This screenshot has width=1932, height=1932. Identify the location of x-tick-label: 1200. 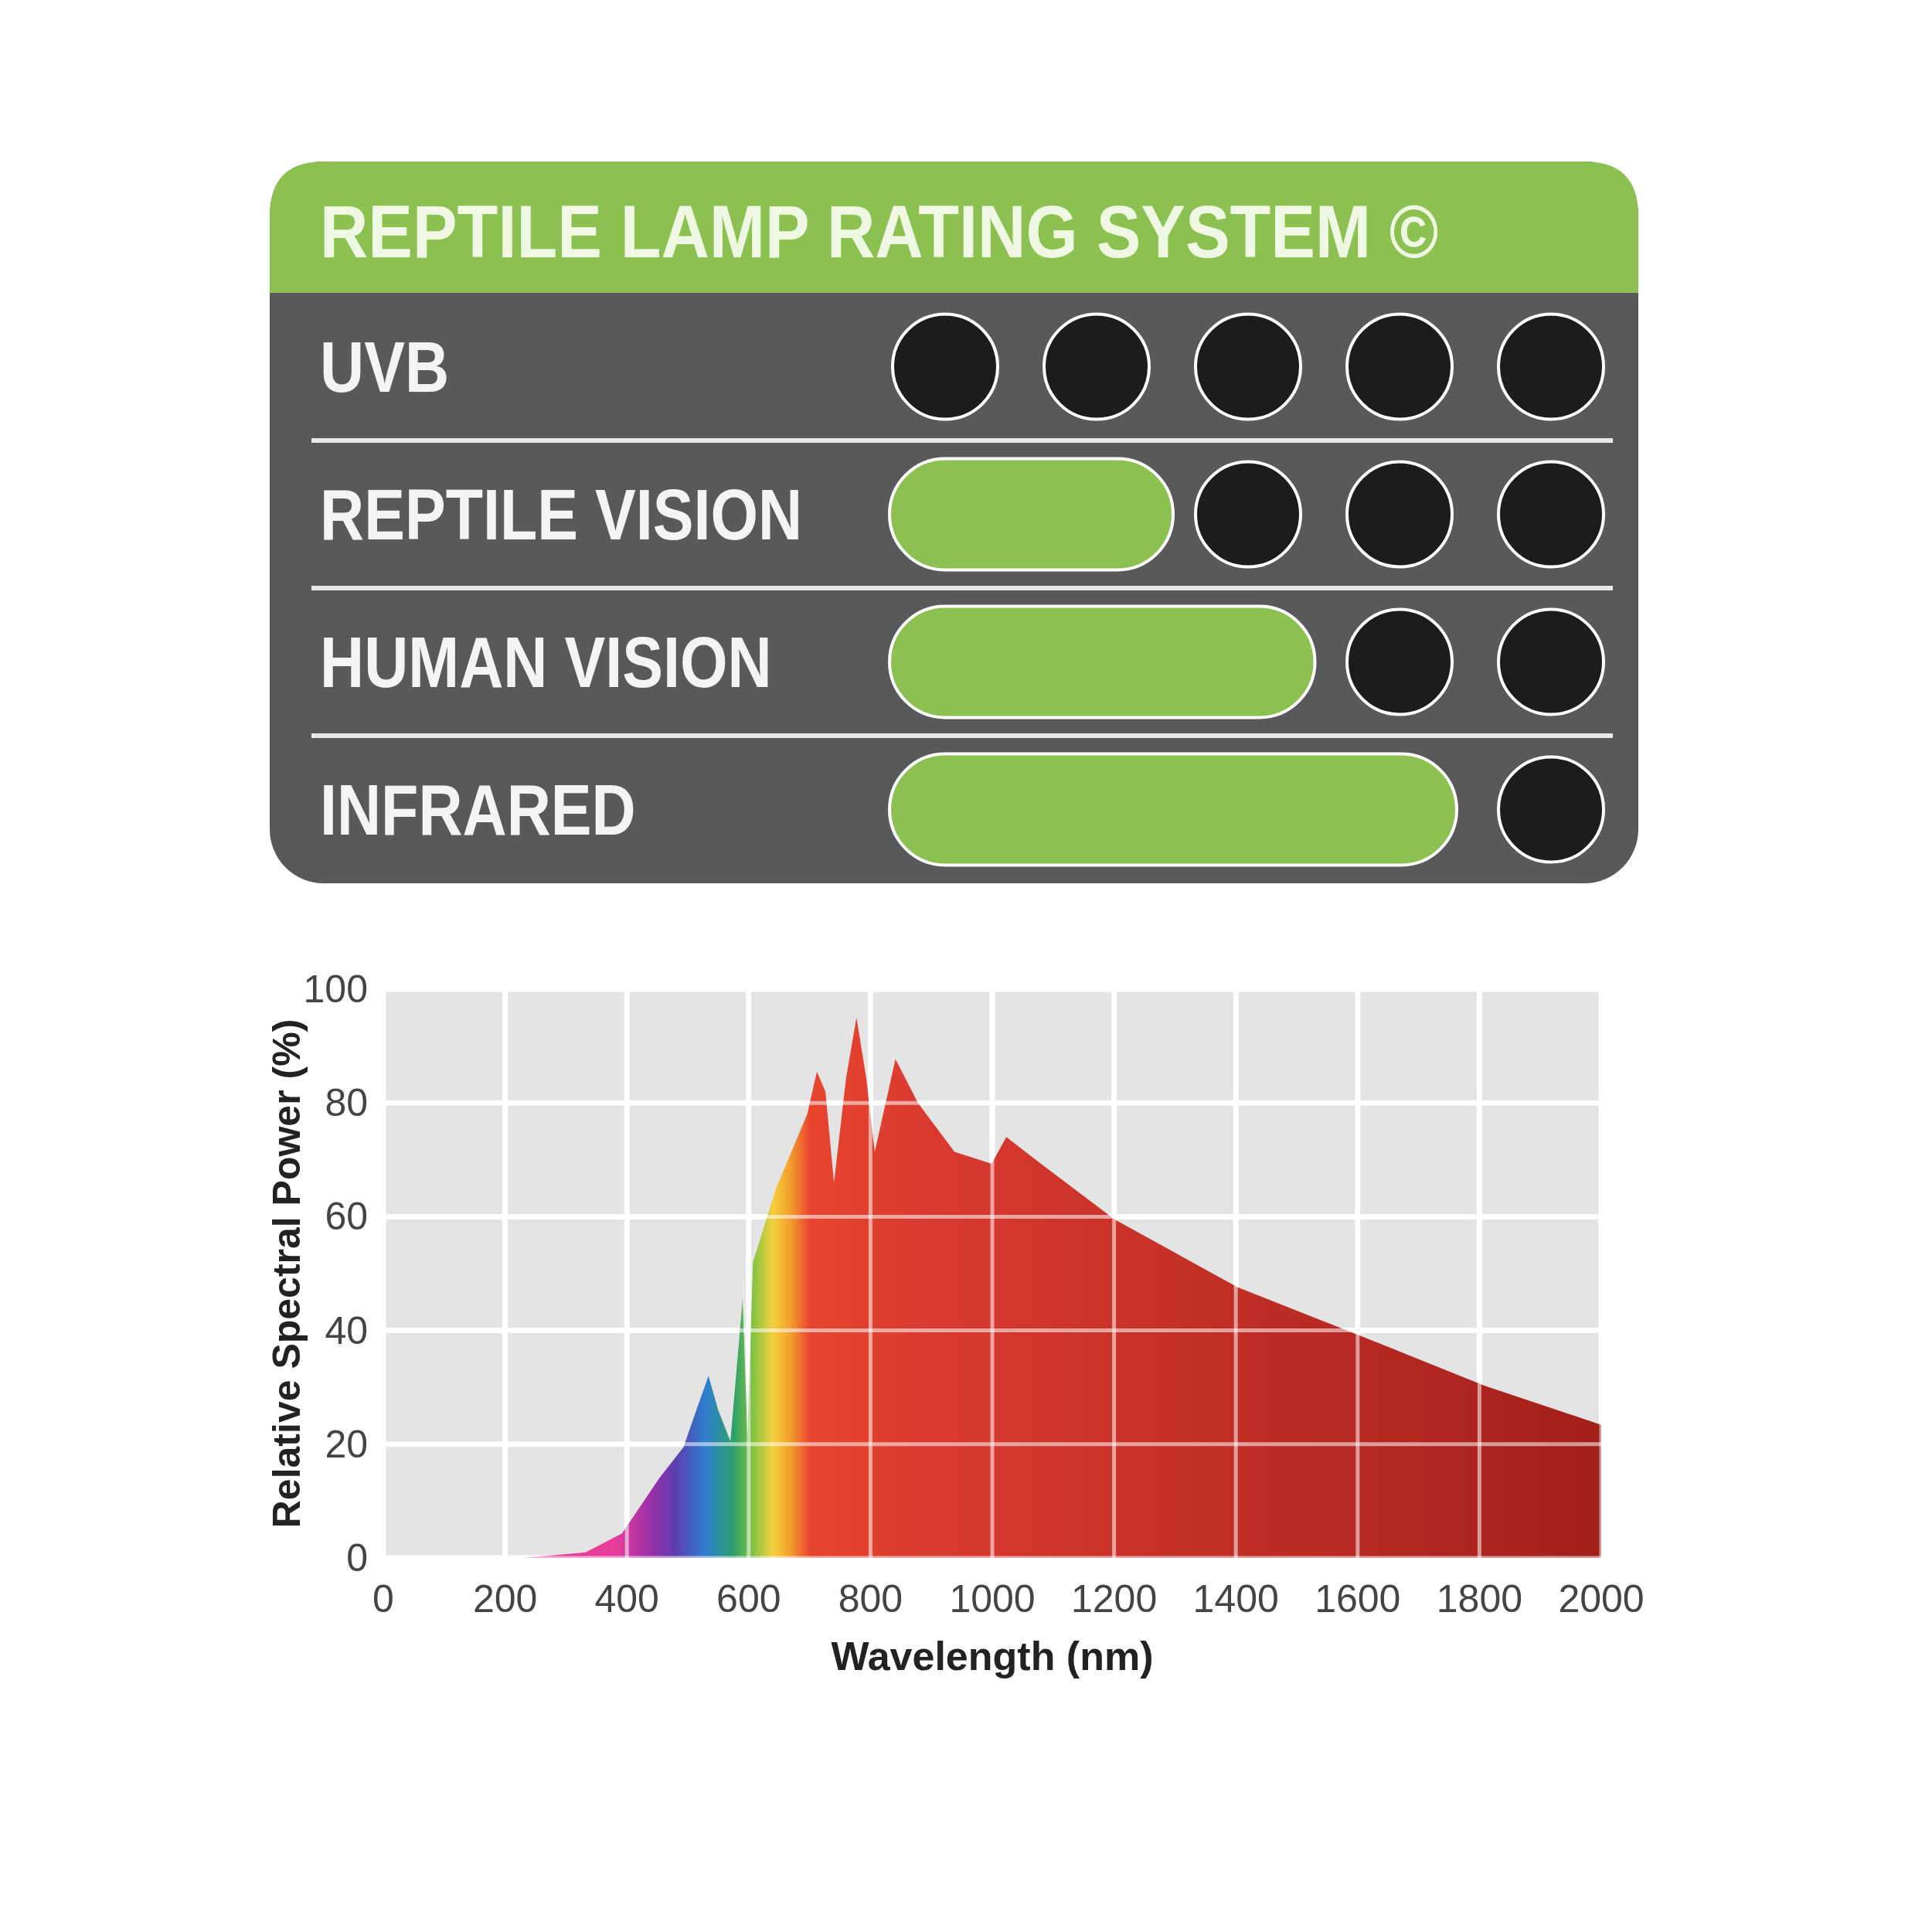
(1114, 1599).